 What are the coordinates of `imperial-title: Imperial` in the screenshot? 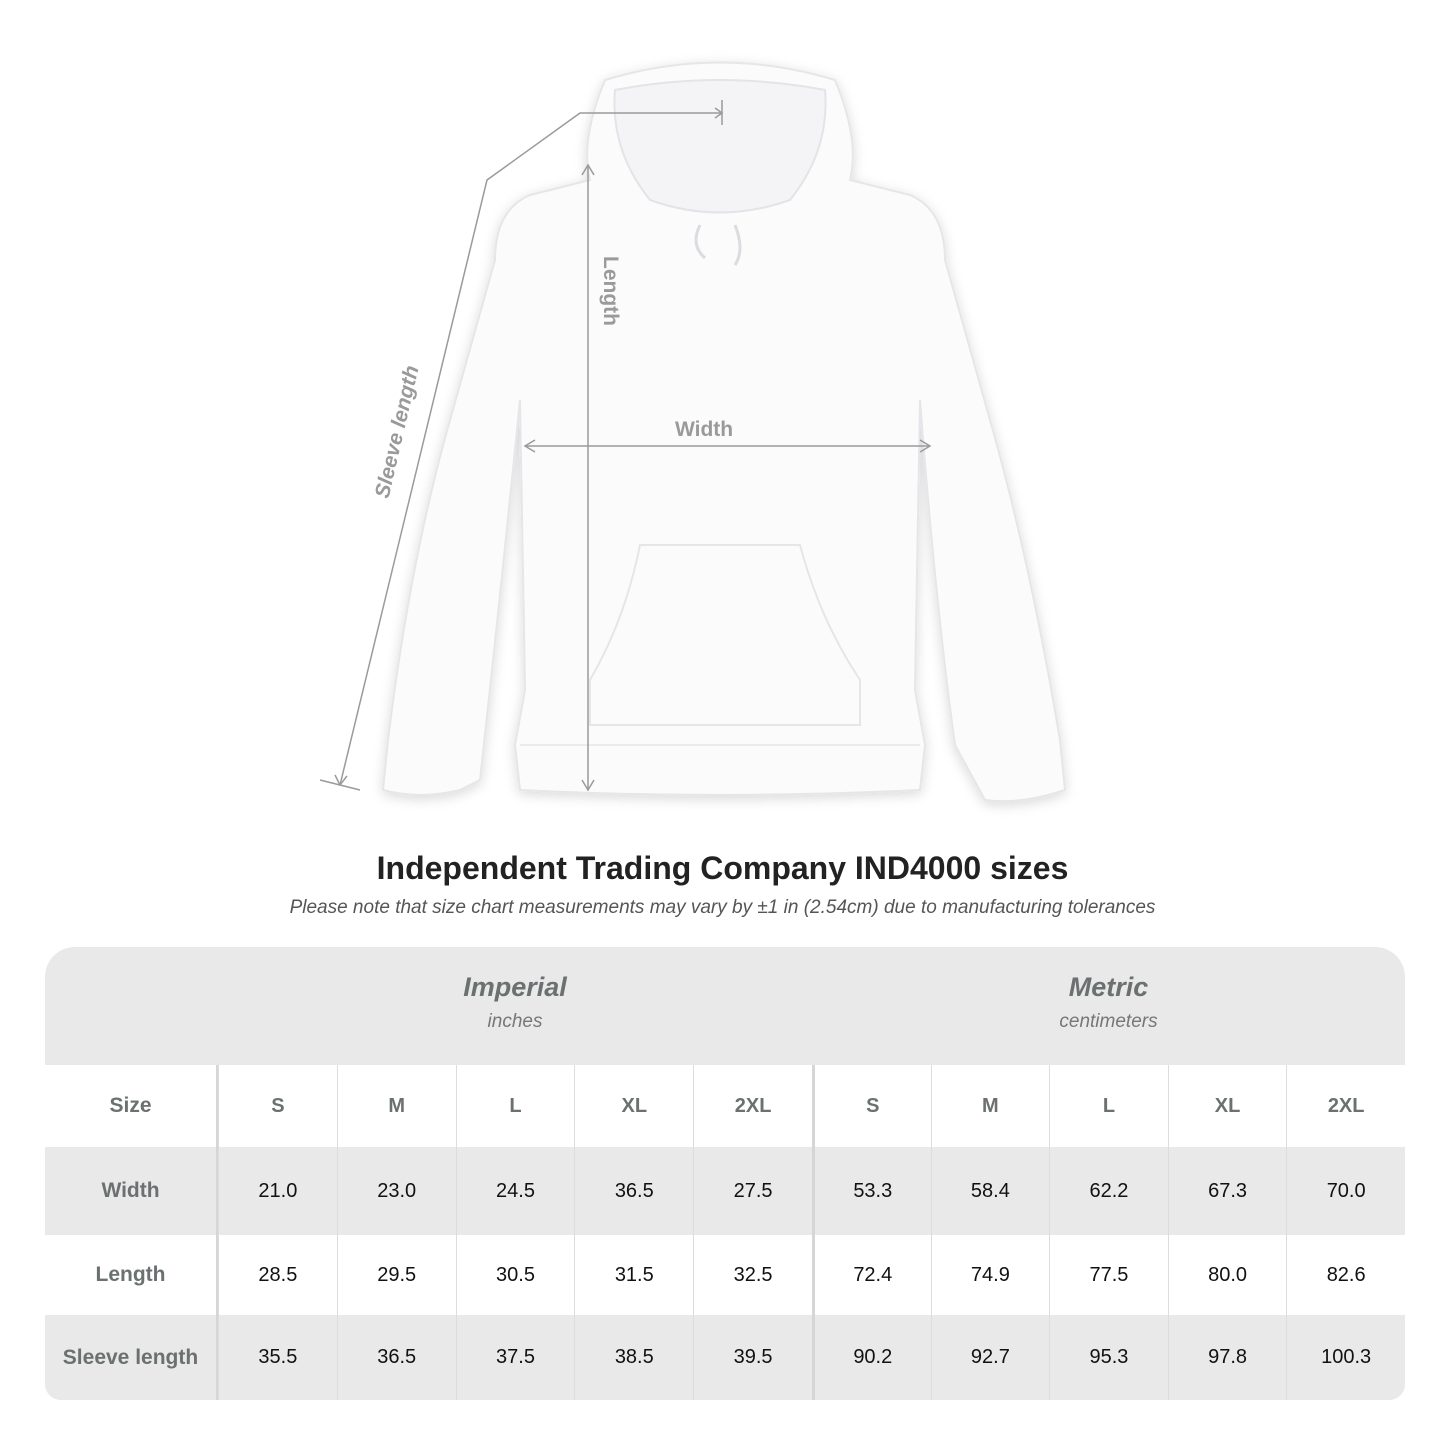 It's located at (515, 987).